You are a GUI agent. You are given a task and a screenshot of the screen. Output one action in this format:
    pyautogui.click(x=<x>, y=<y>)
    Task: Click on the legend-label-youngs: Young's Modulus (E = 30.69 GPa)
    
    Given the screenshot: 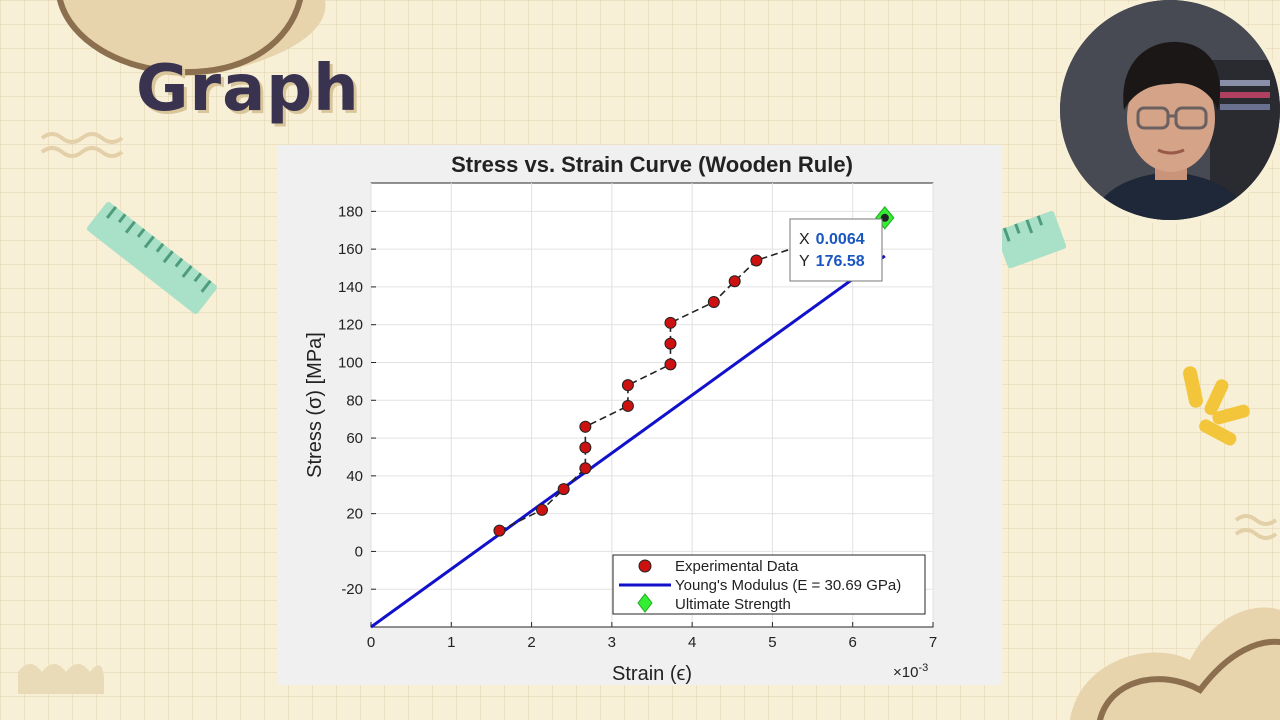 What is the action you would take?
    pyautogui.click(x=788, y=585)
    